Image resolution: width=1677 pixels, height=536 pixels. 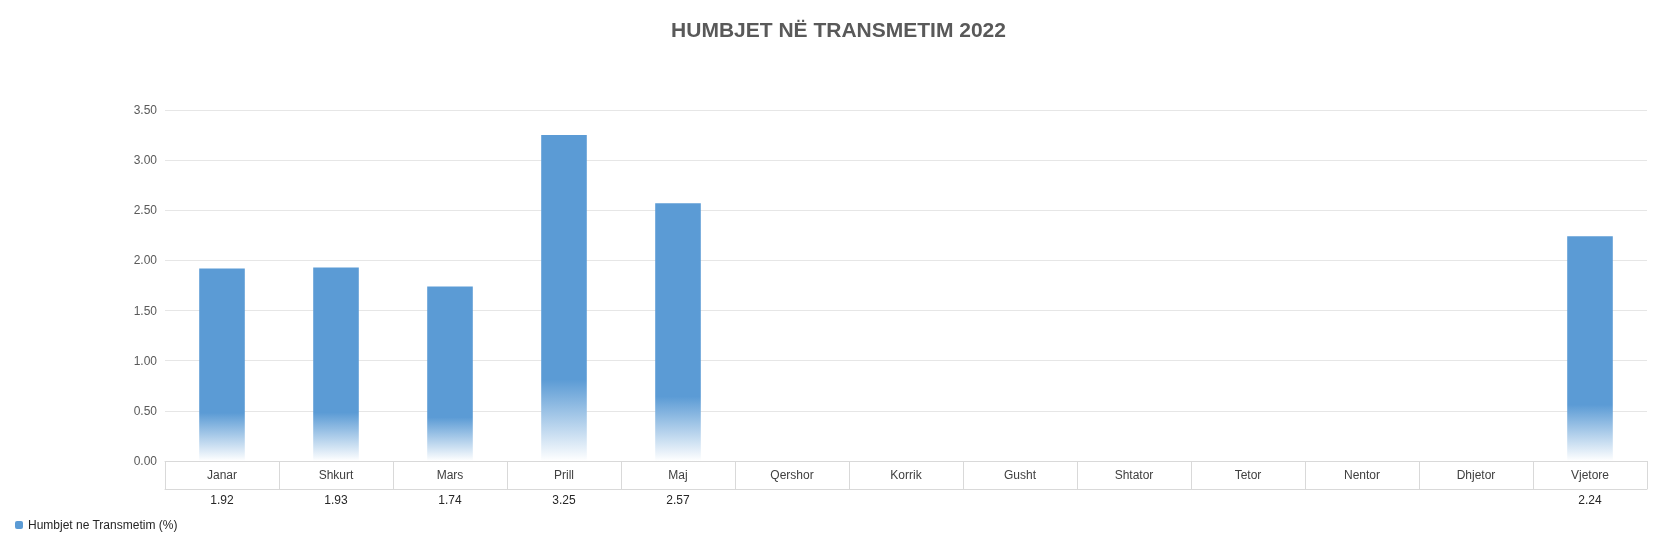 I want to click on legend-label: Humbjet ne Transmetim (%), so click(x=103, y=525).